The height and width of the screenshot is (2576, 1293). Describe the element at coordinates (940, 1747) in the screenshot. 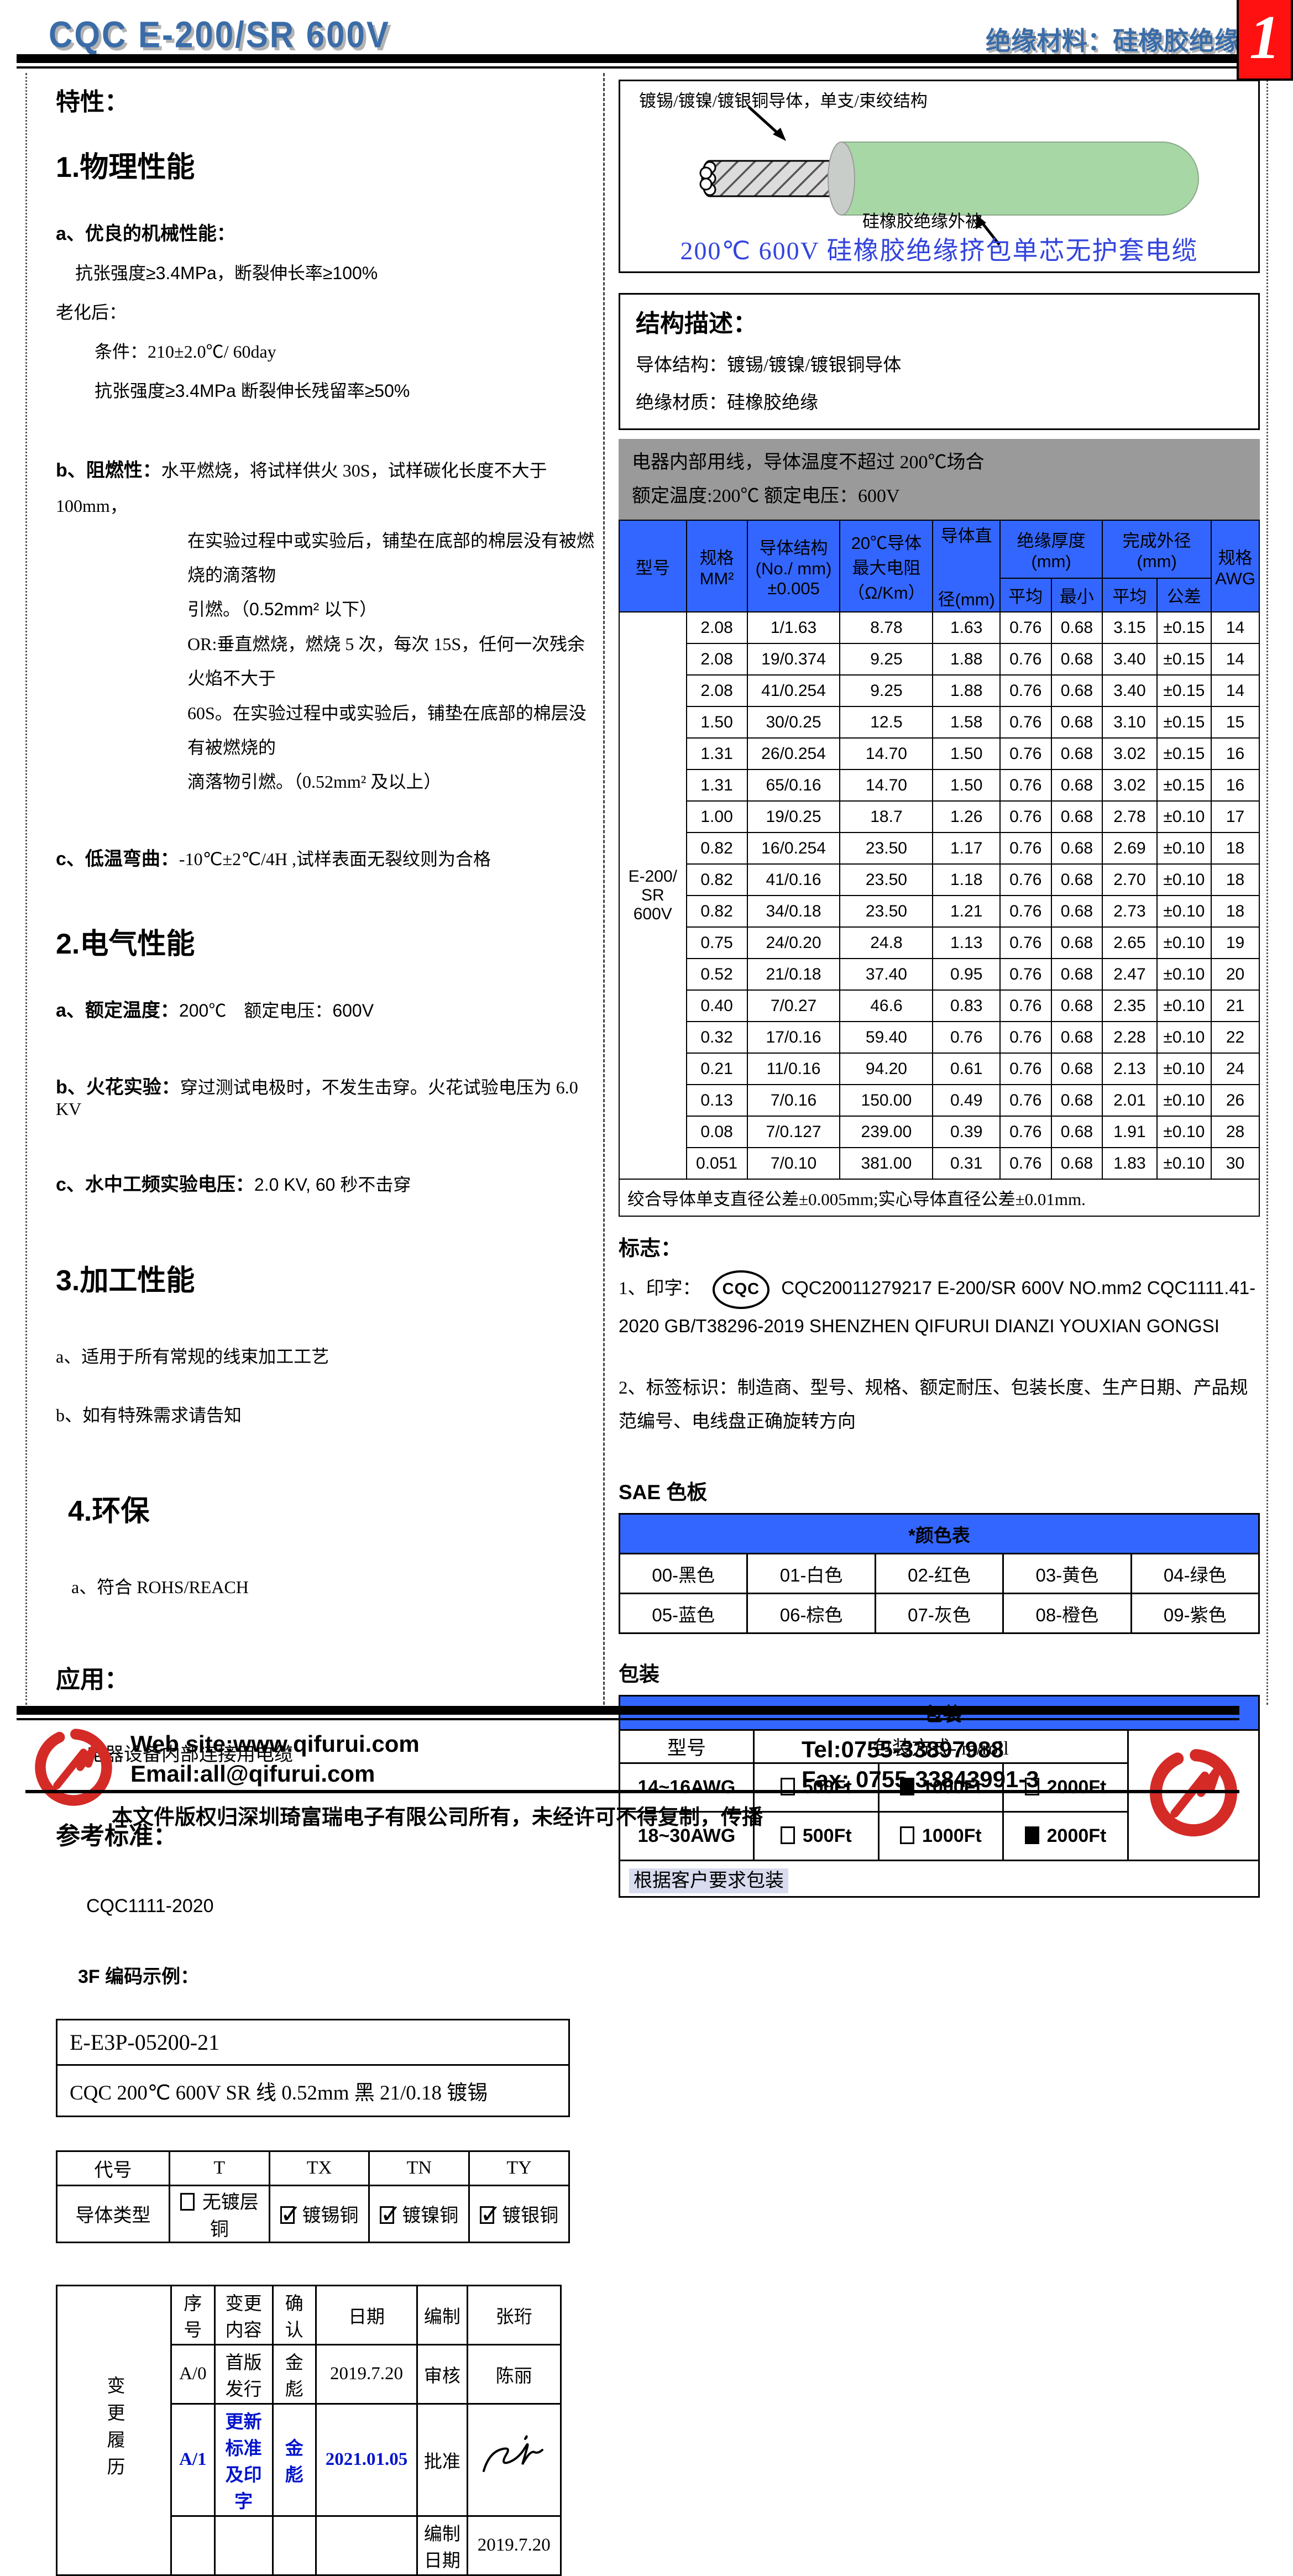

I see `packaging-col-method: 包装方式- m/roll` at that location.